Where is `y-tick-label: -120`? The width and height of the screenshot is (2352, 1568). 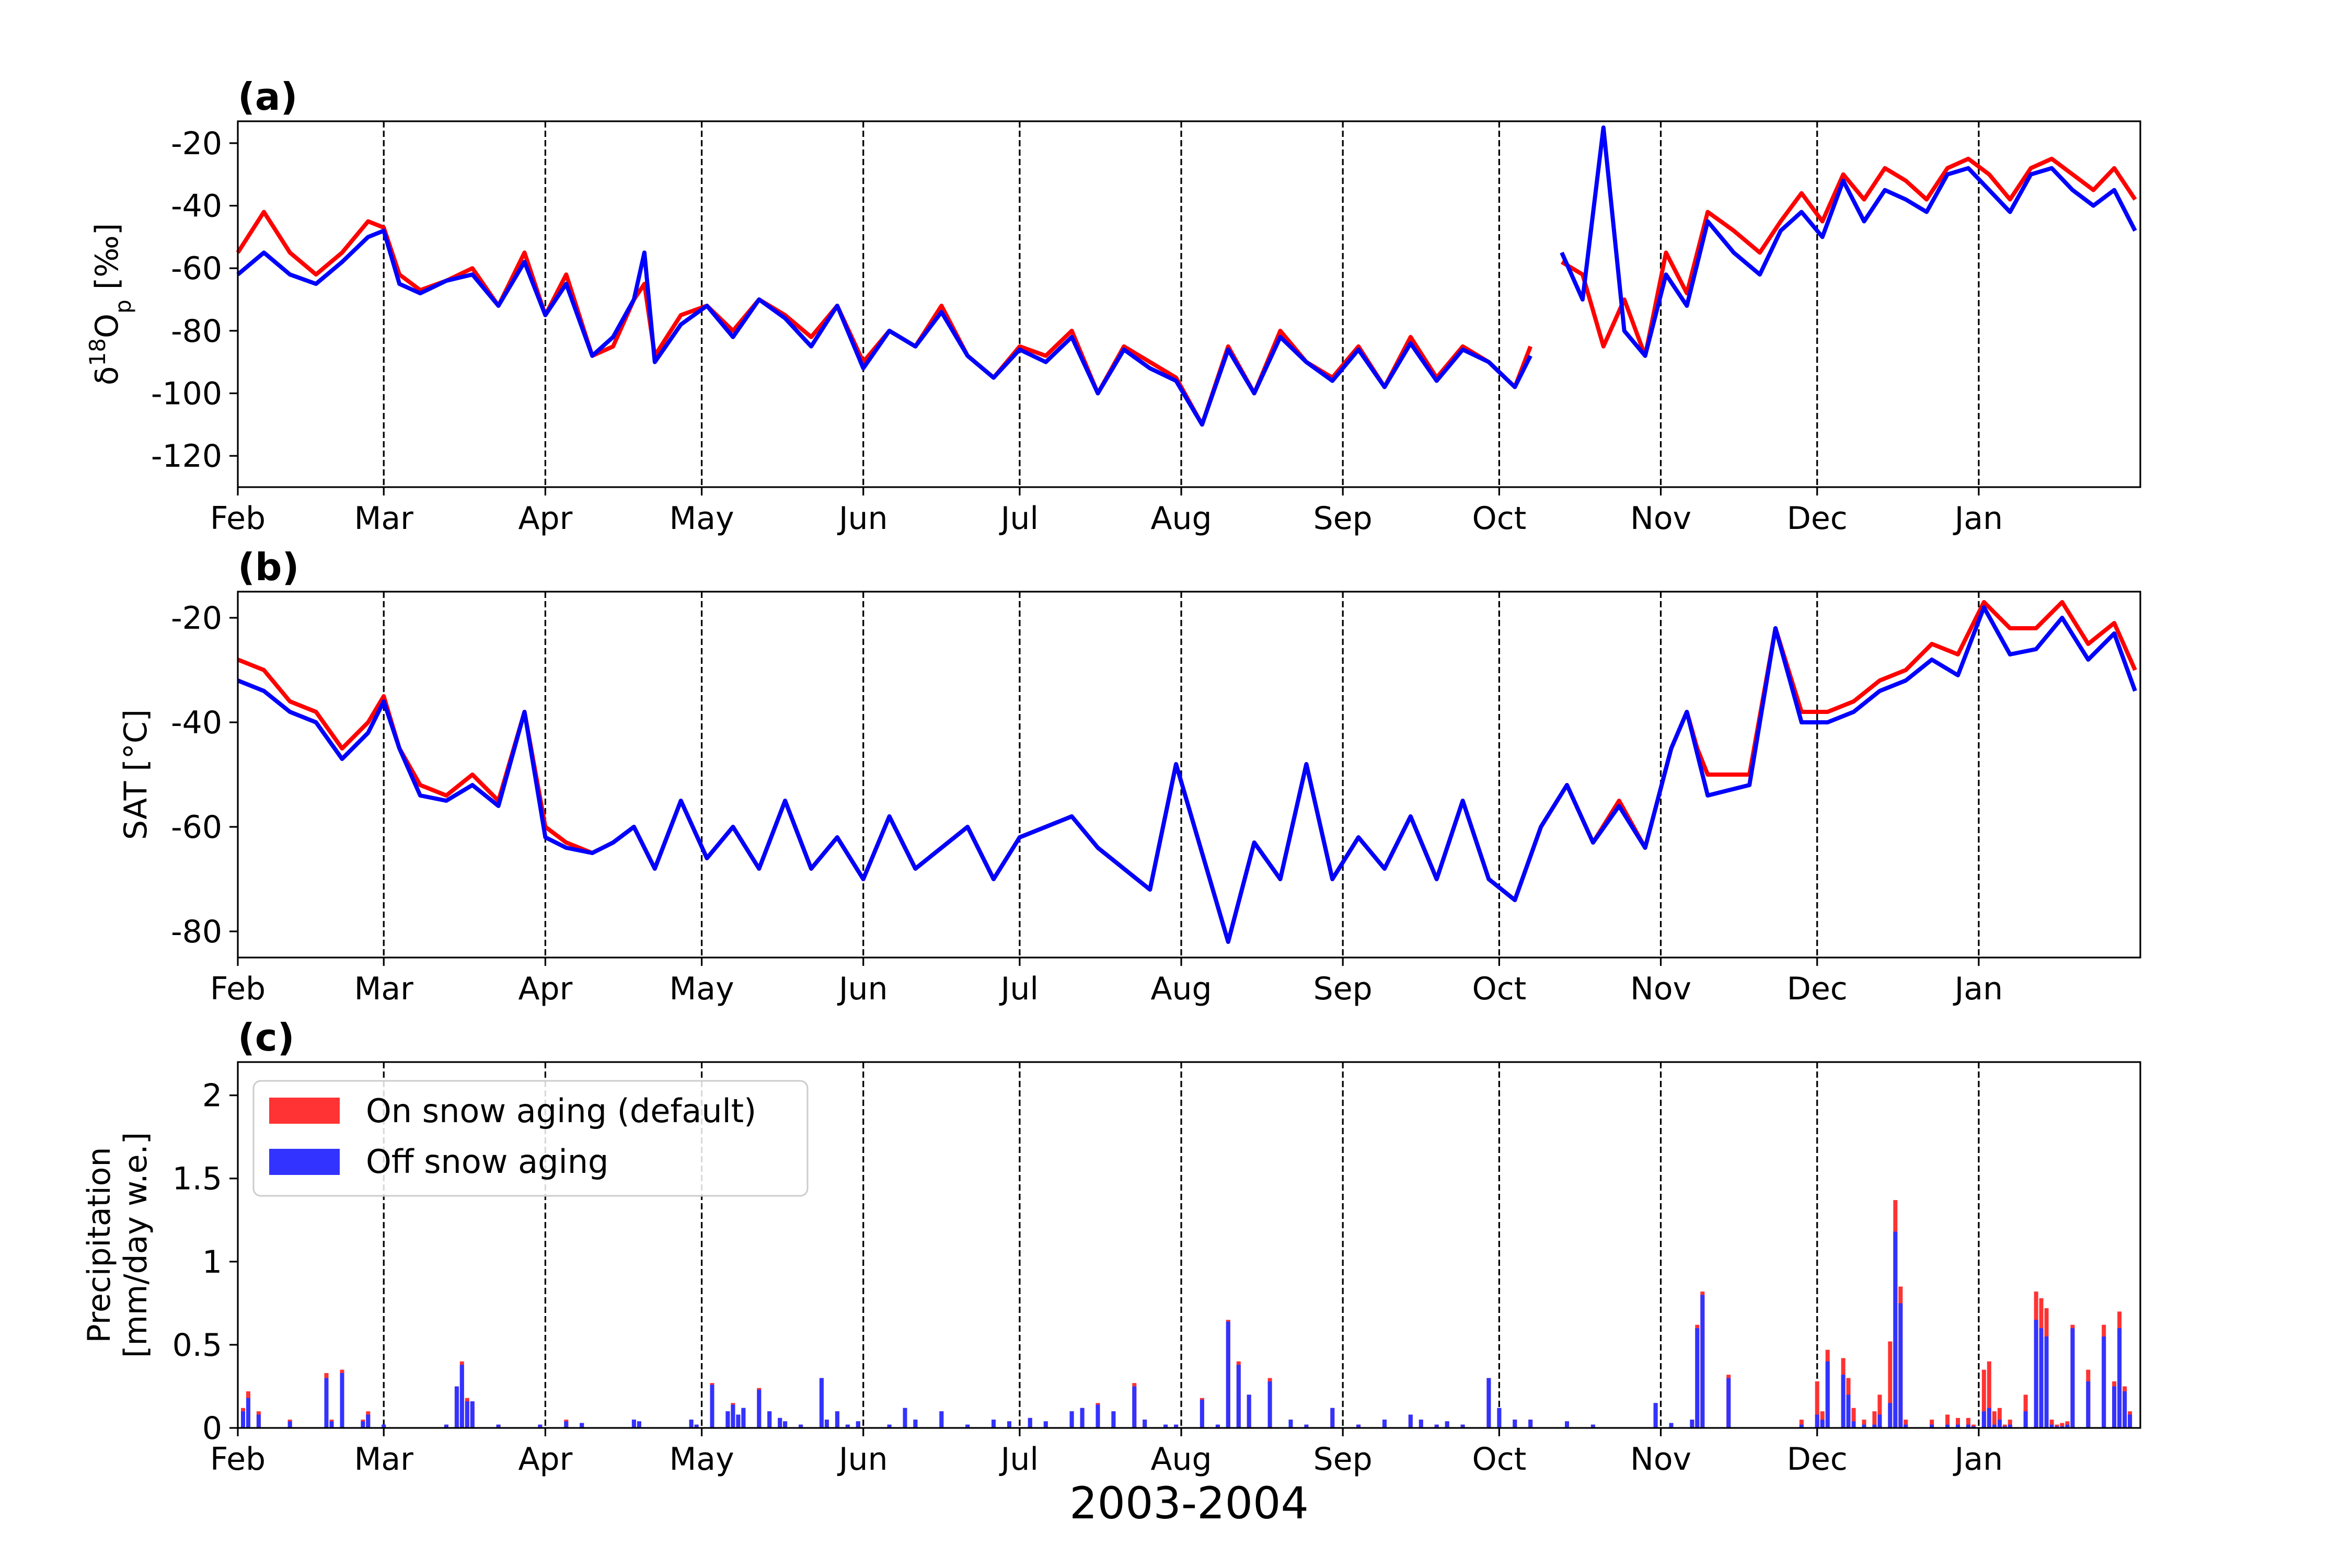 y-tick-label: -120 is located at coordinates (186, 456).